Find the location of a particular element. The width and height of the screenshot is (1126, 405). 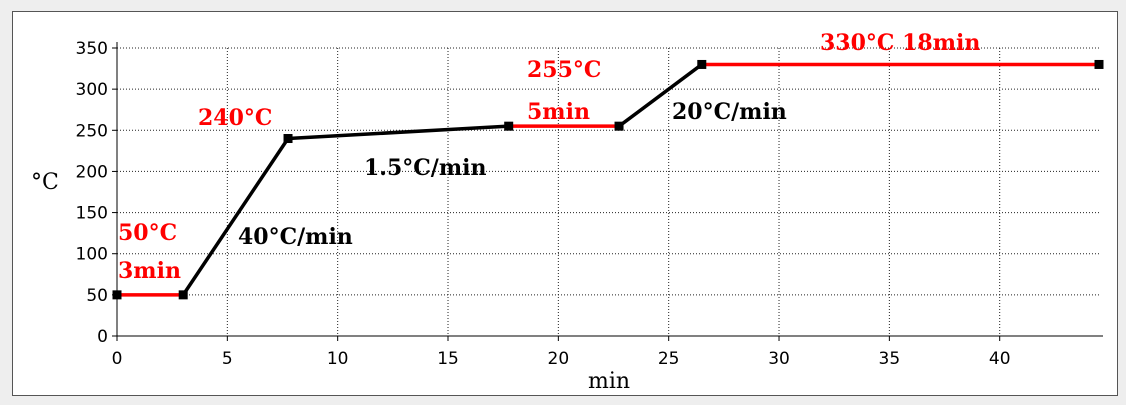

y-tick-label: 150 is located at coordinates (92, 214).